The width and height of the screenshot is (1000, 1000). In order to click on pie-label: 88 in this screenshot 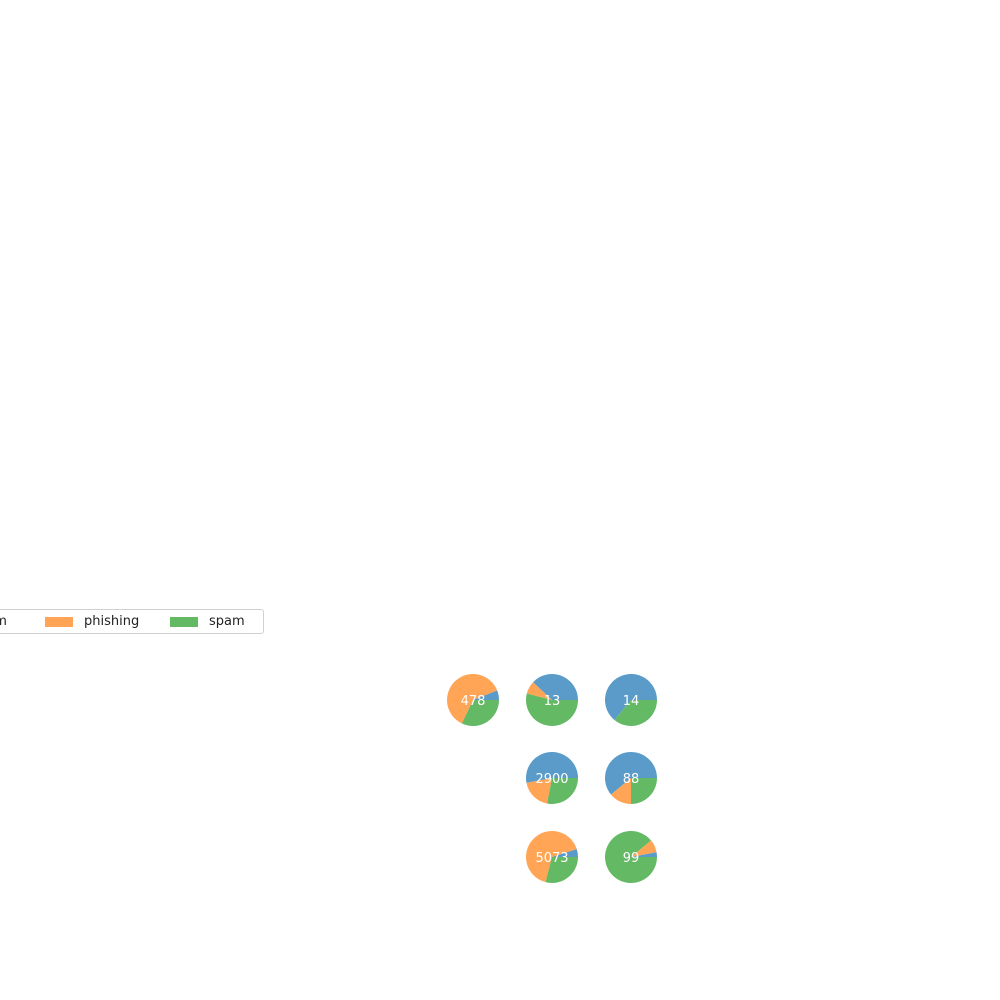, I will do `click(631, 779)`.